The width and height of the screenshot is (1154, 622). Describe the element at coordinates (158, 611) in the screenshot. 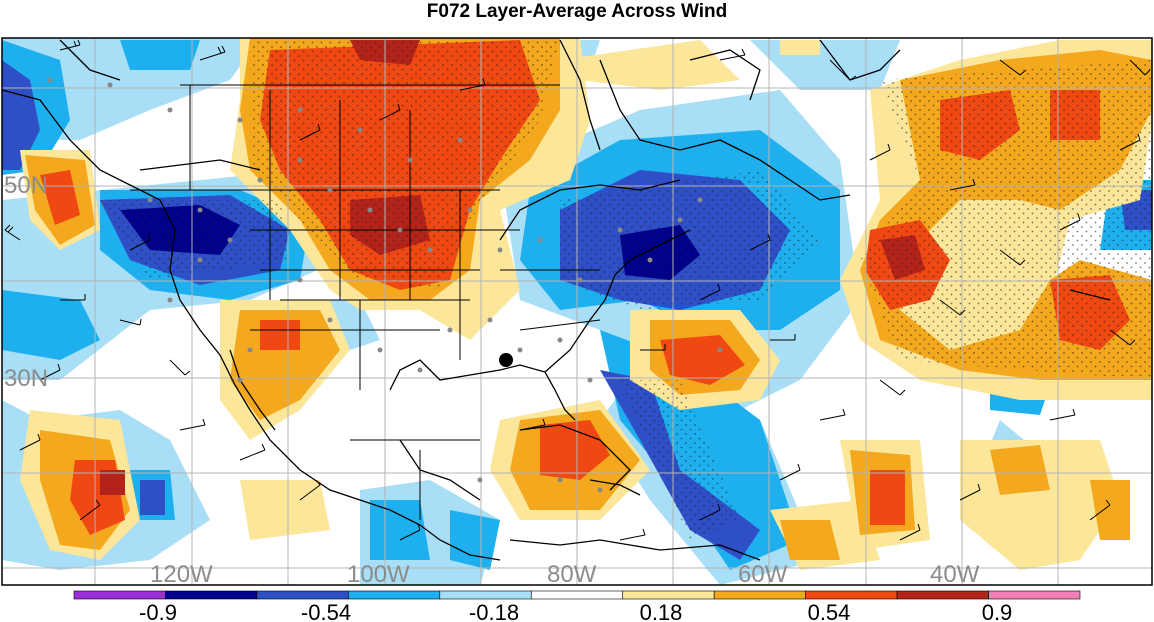

I see `colorbar-tick-label: -0.9` at that location.